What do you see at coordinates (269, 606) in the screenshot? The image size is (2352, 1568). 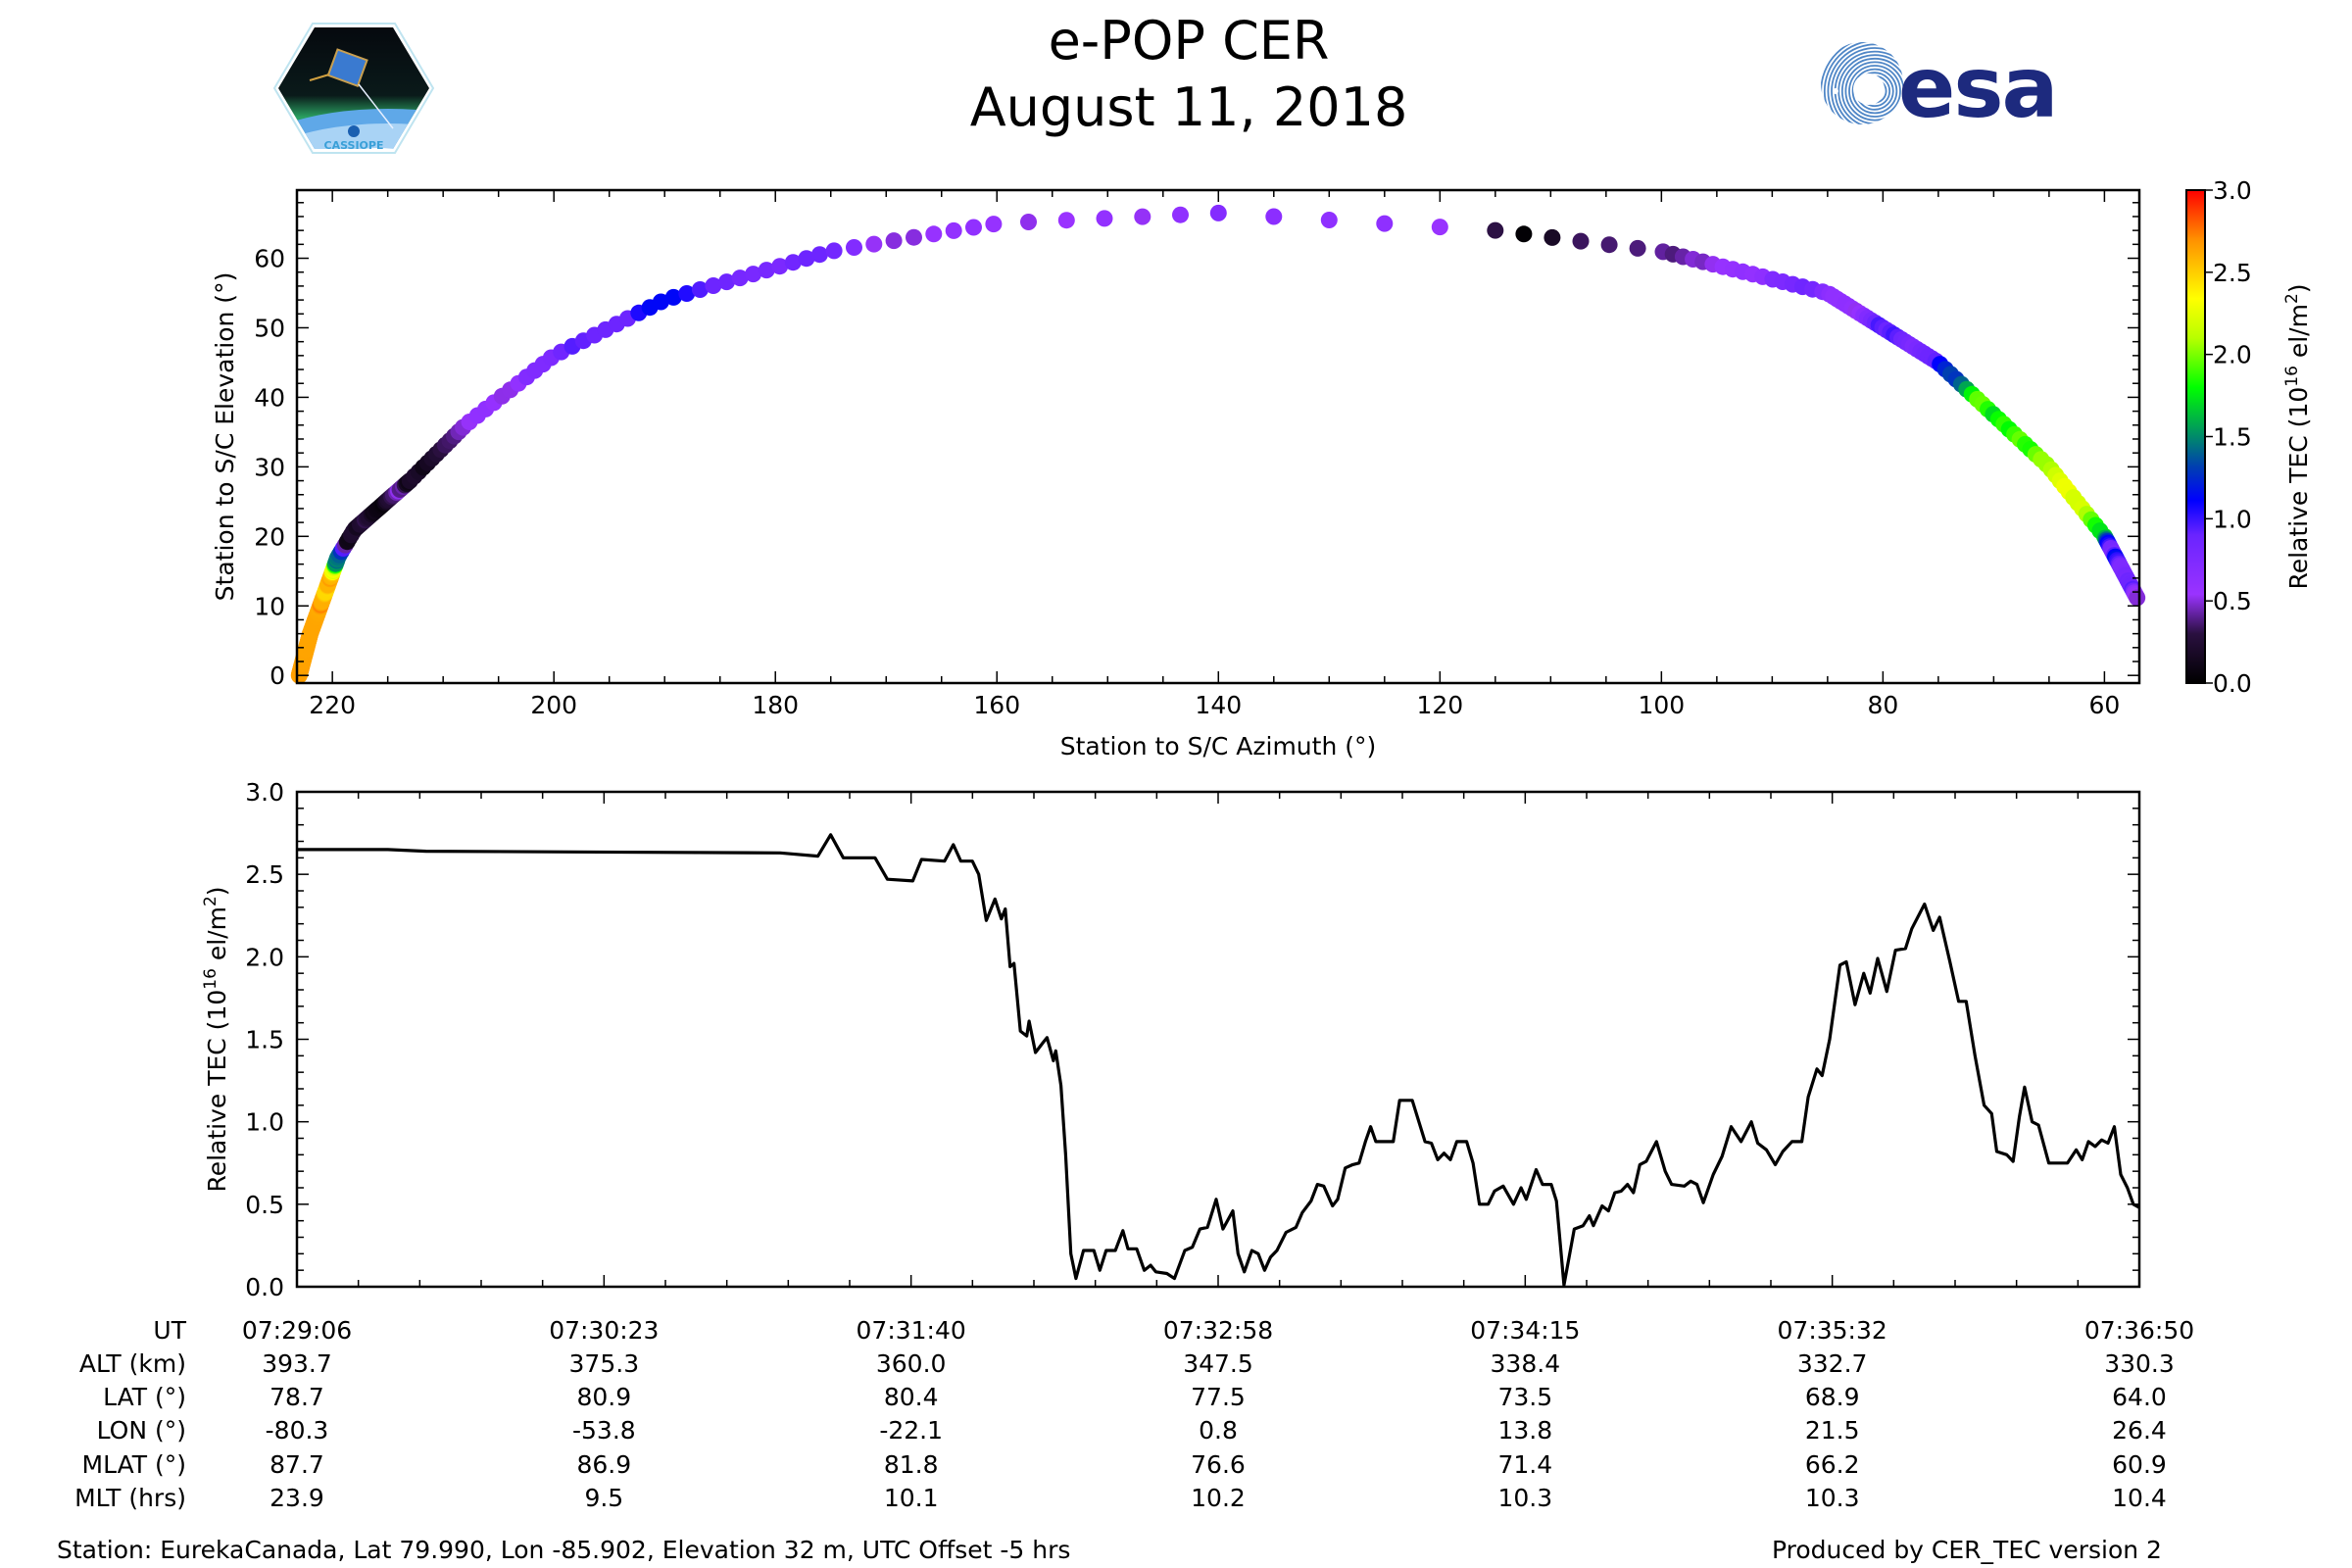 I see `y-tick-label: 10` at bounding box center [269, 606].